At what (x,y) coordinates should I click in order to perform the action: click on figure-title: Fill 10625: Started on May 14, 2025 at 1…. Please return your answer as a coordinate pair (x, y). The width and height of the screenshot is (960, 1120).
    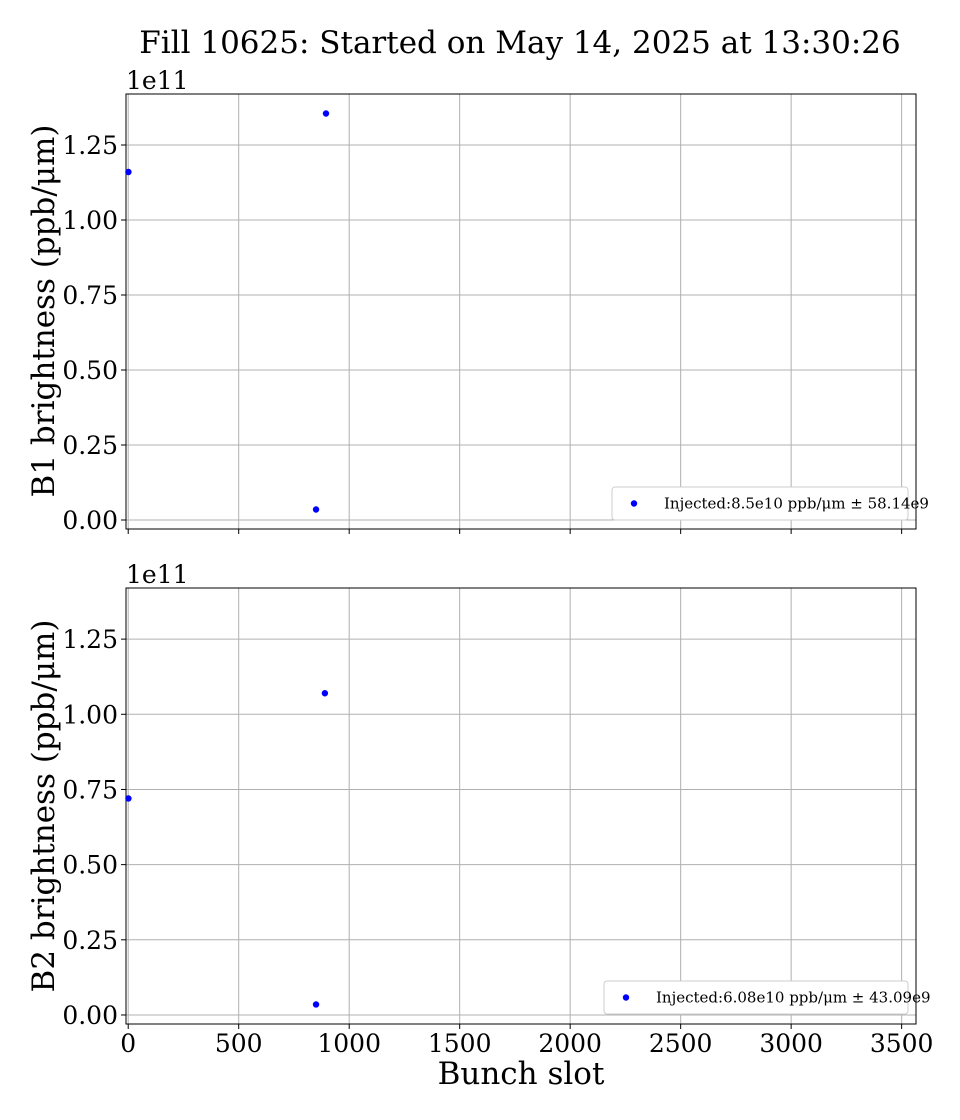
    Looking at the image, I should click on (520, 43).